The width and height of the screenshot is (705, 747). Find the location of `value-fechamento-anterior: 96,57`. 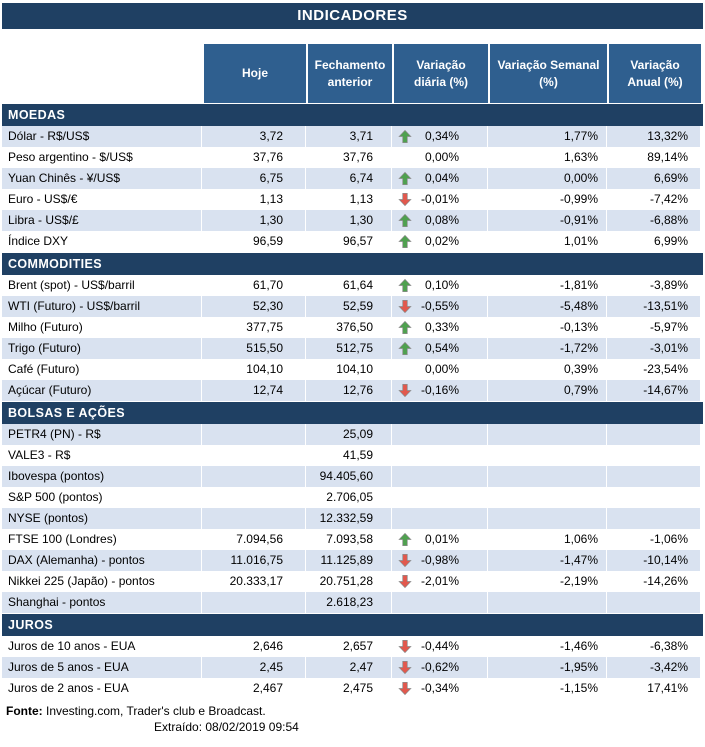

value-fechamento-anterior: 96,57 is located at coordinates (349, 241).